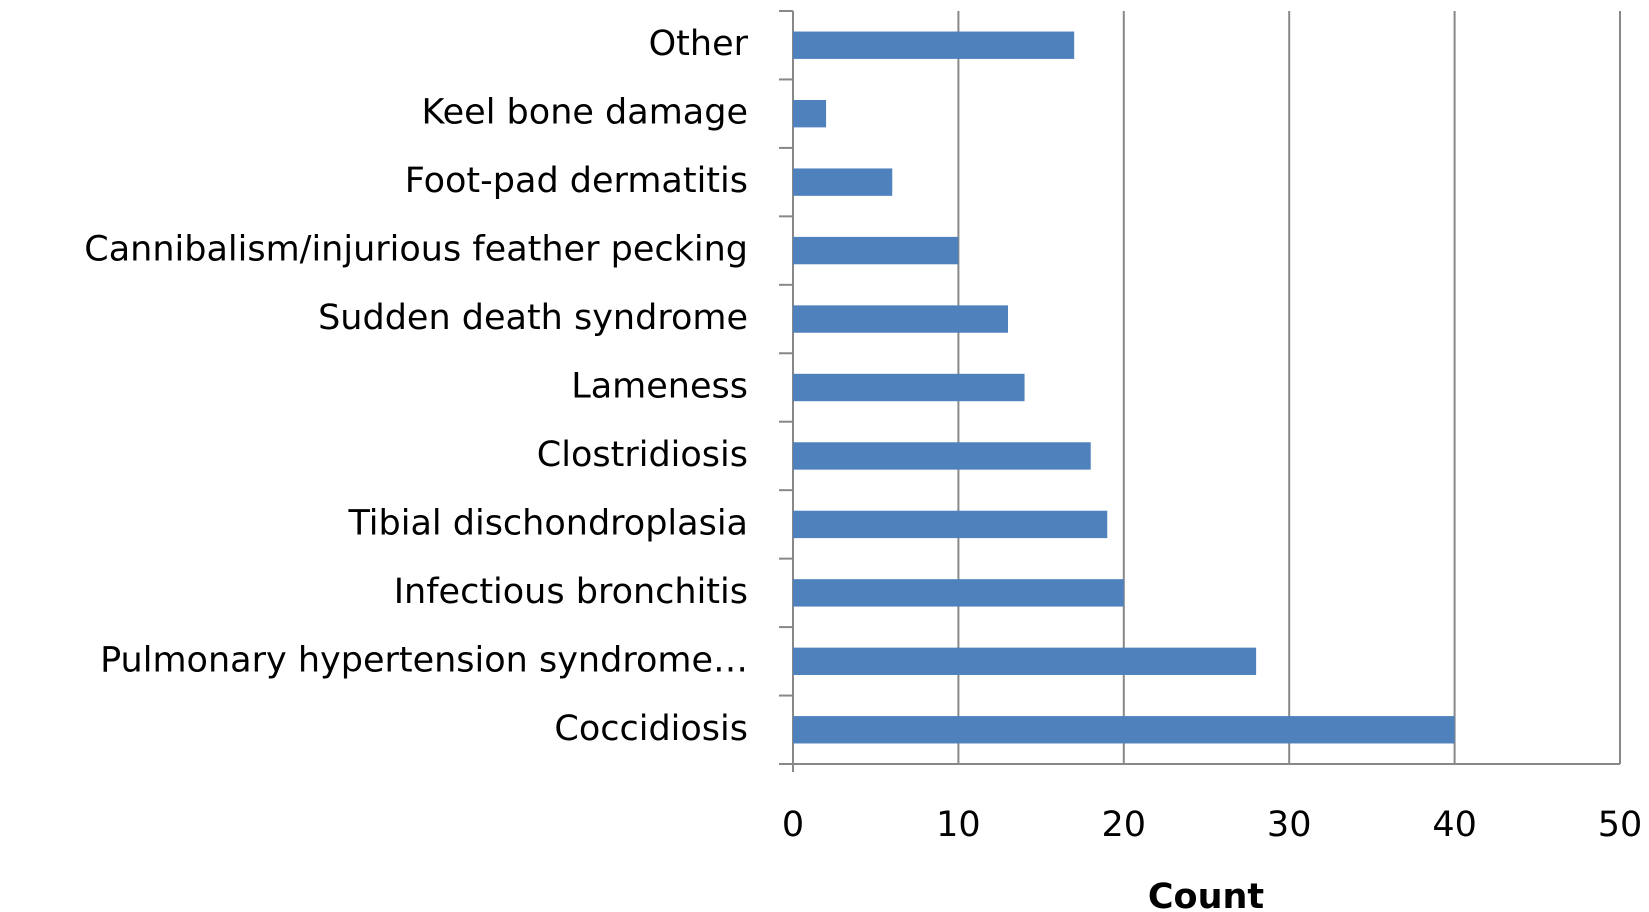 This screenshot has width=1649, height=912. I want to click on x-tick-label: 10, so click(958, 825).